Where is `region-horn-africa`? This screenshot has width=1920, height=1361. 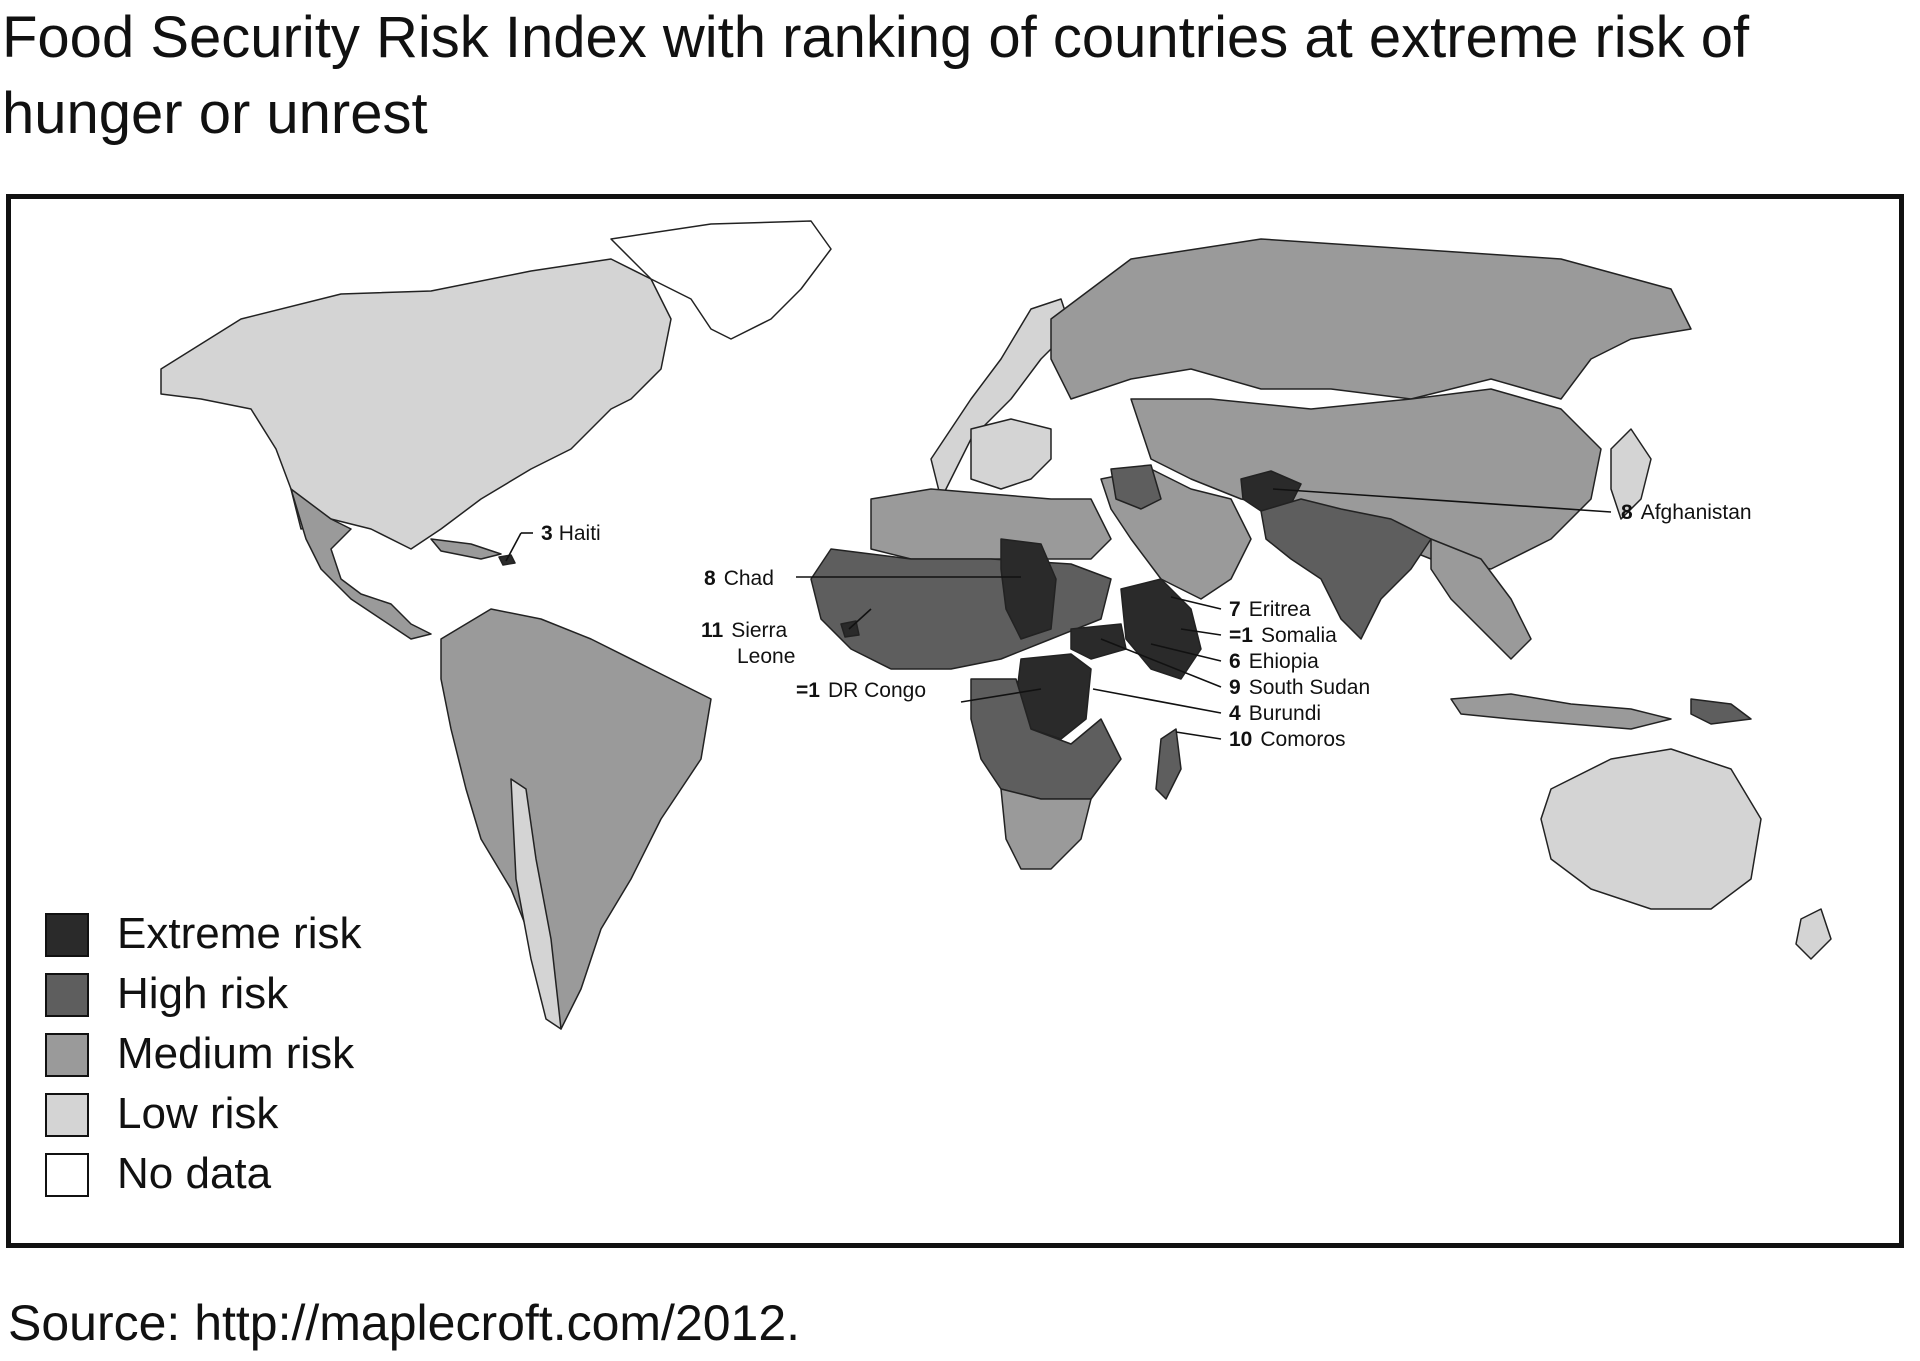 region-horn-africa is located at coordinates (1161, 629).